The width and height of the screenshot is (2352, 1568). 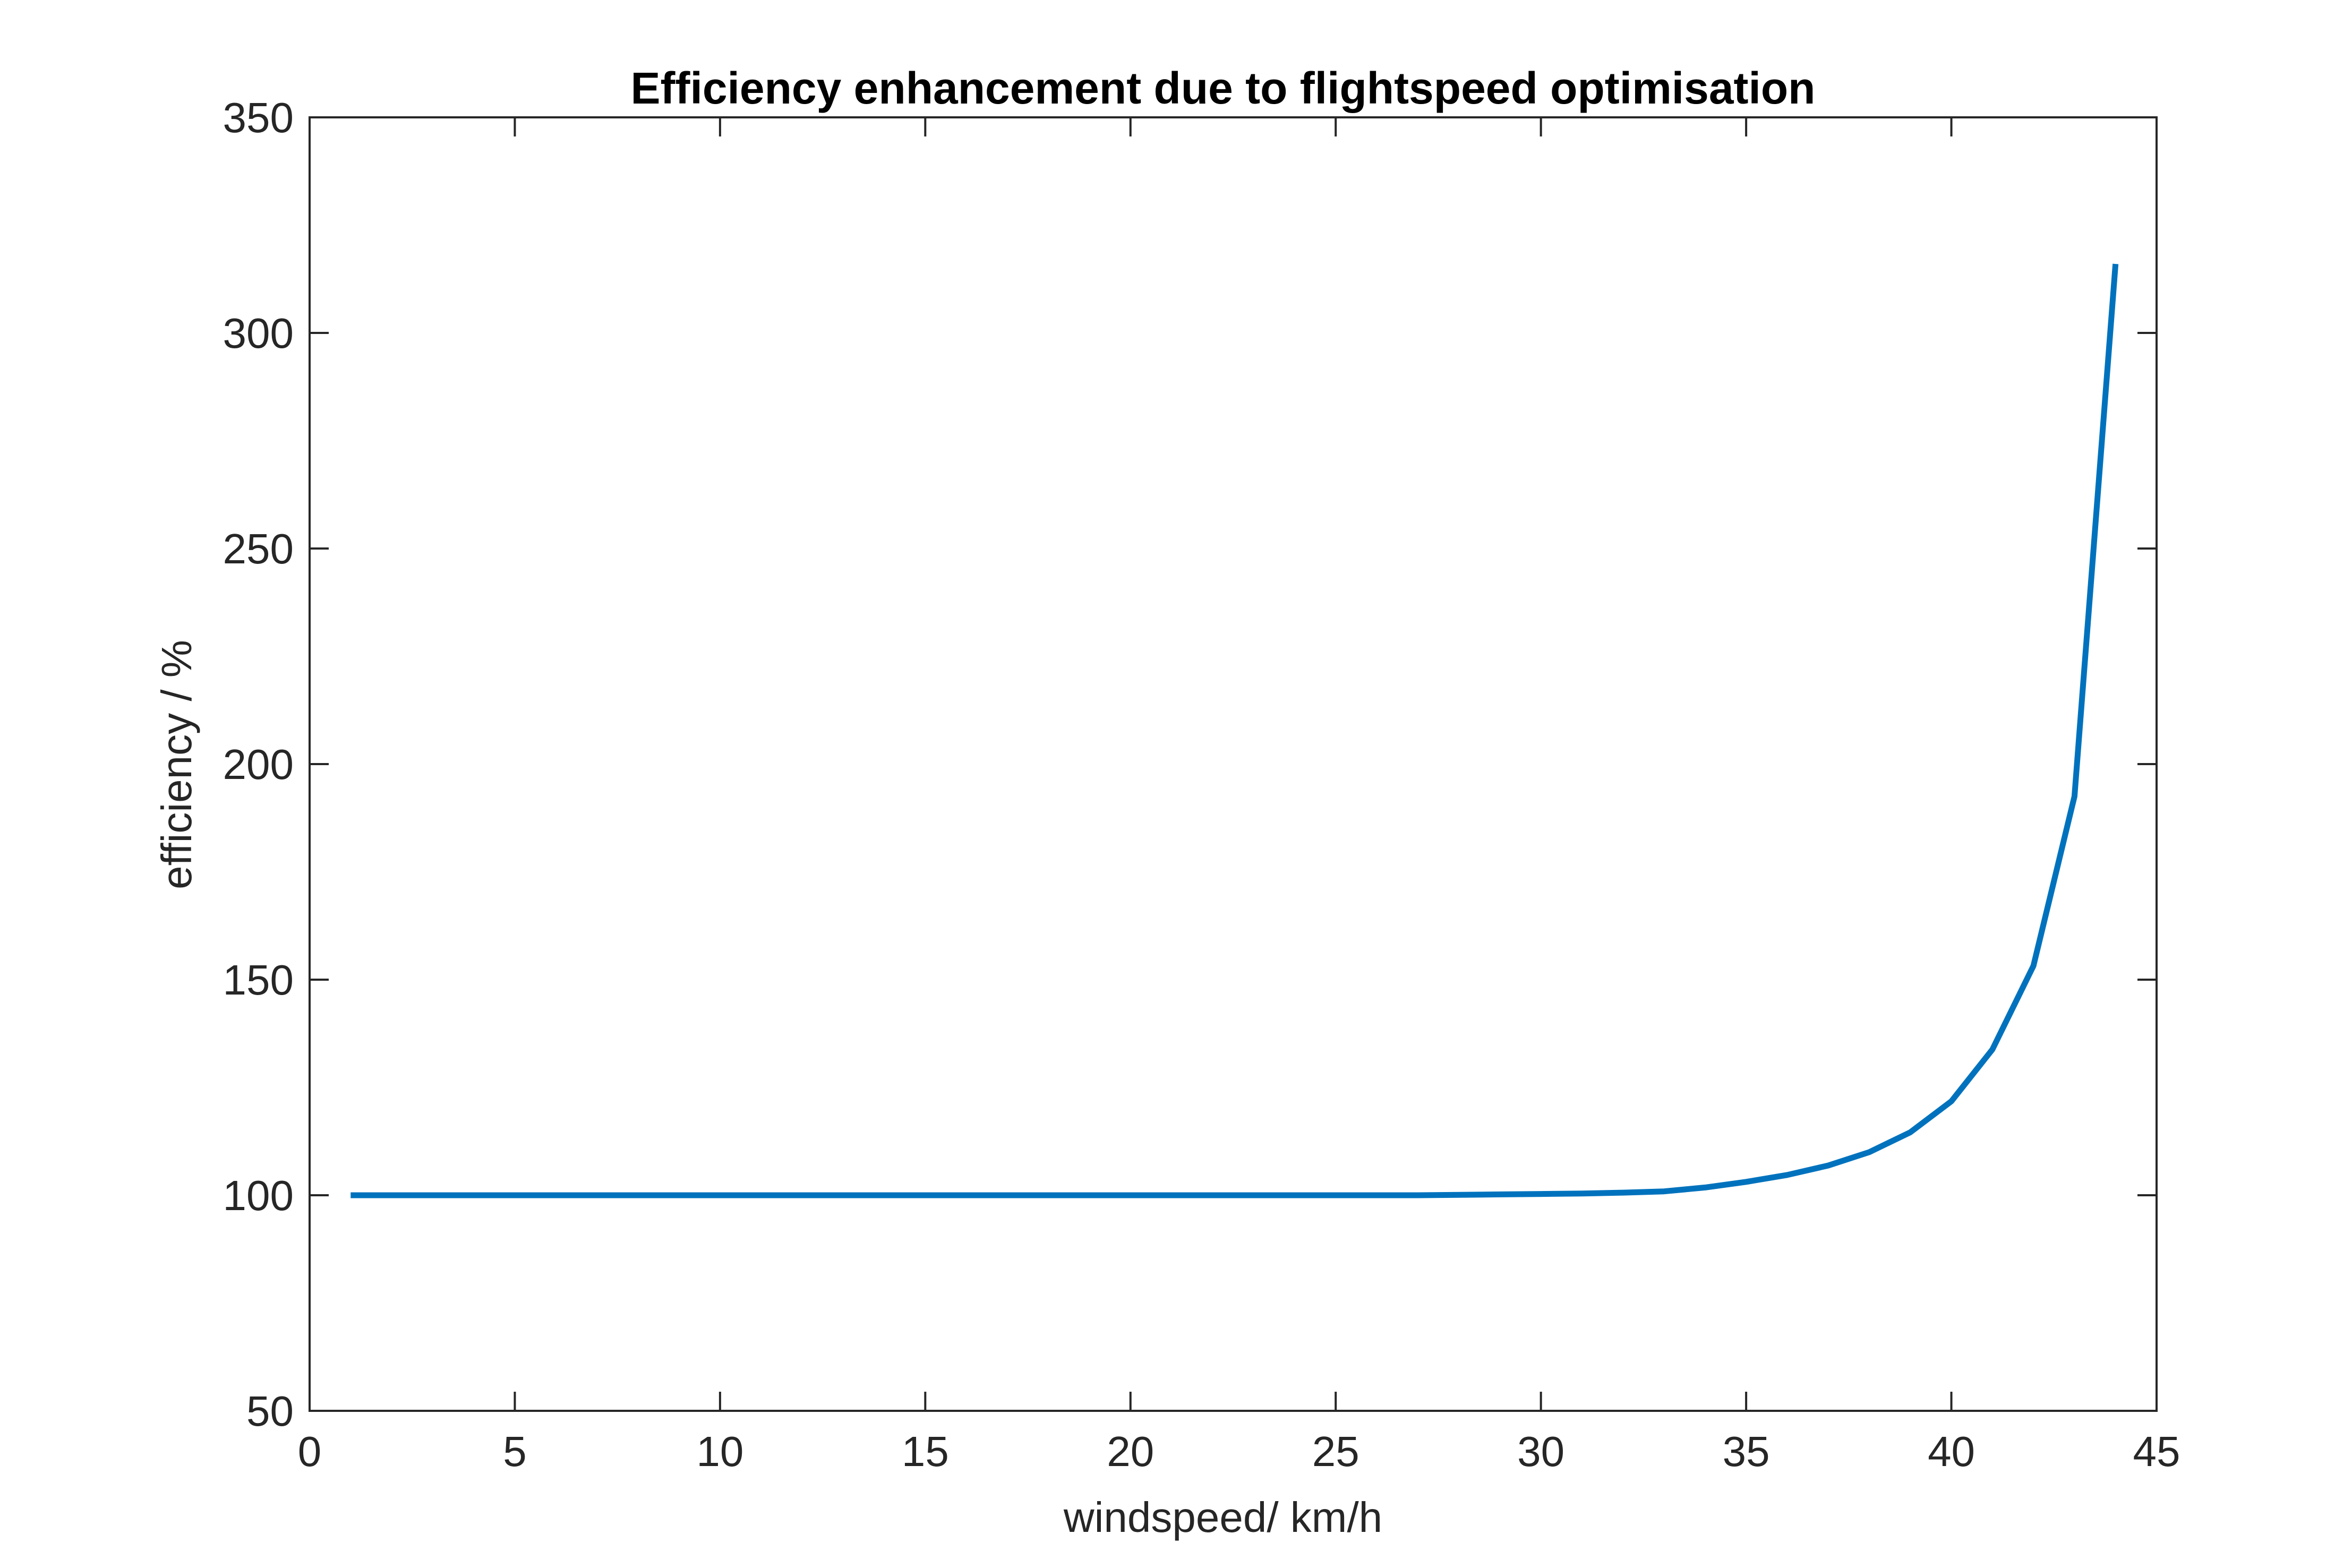 What do you see at coordinates (310, 1451) in the screenshot?
I see `x-tick-label: 0` at bounding box center [310, 1451].